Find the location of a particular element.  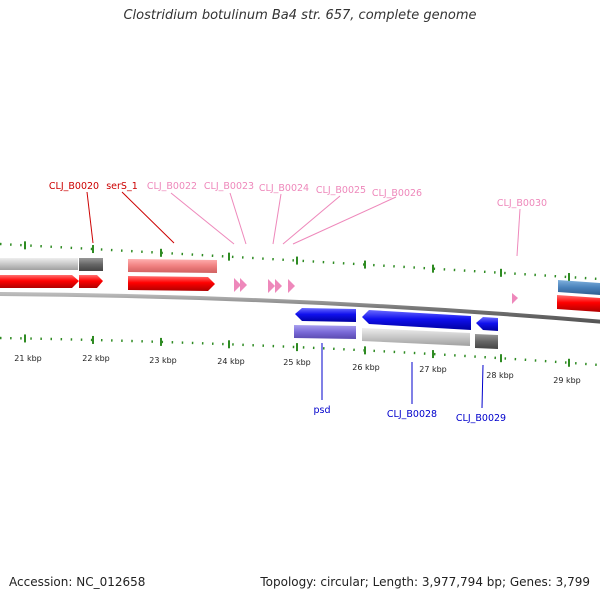

accession-text: Accession: NC_012658 is located at coordinates (77, 582).